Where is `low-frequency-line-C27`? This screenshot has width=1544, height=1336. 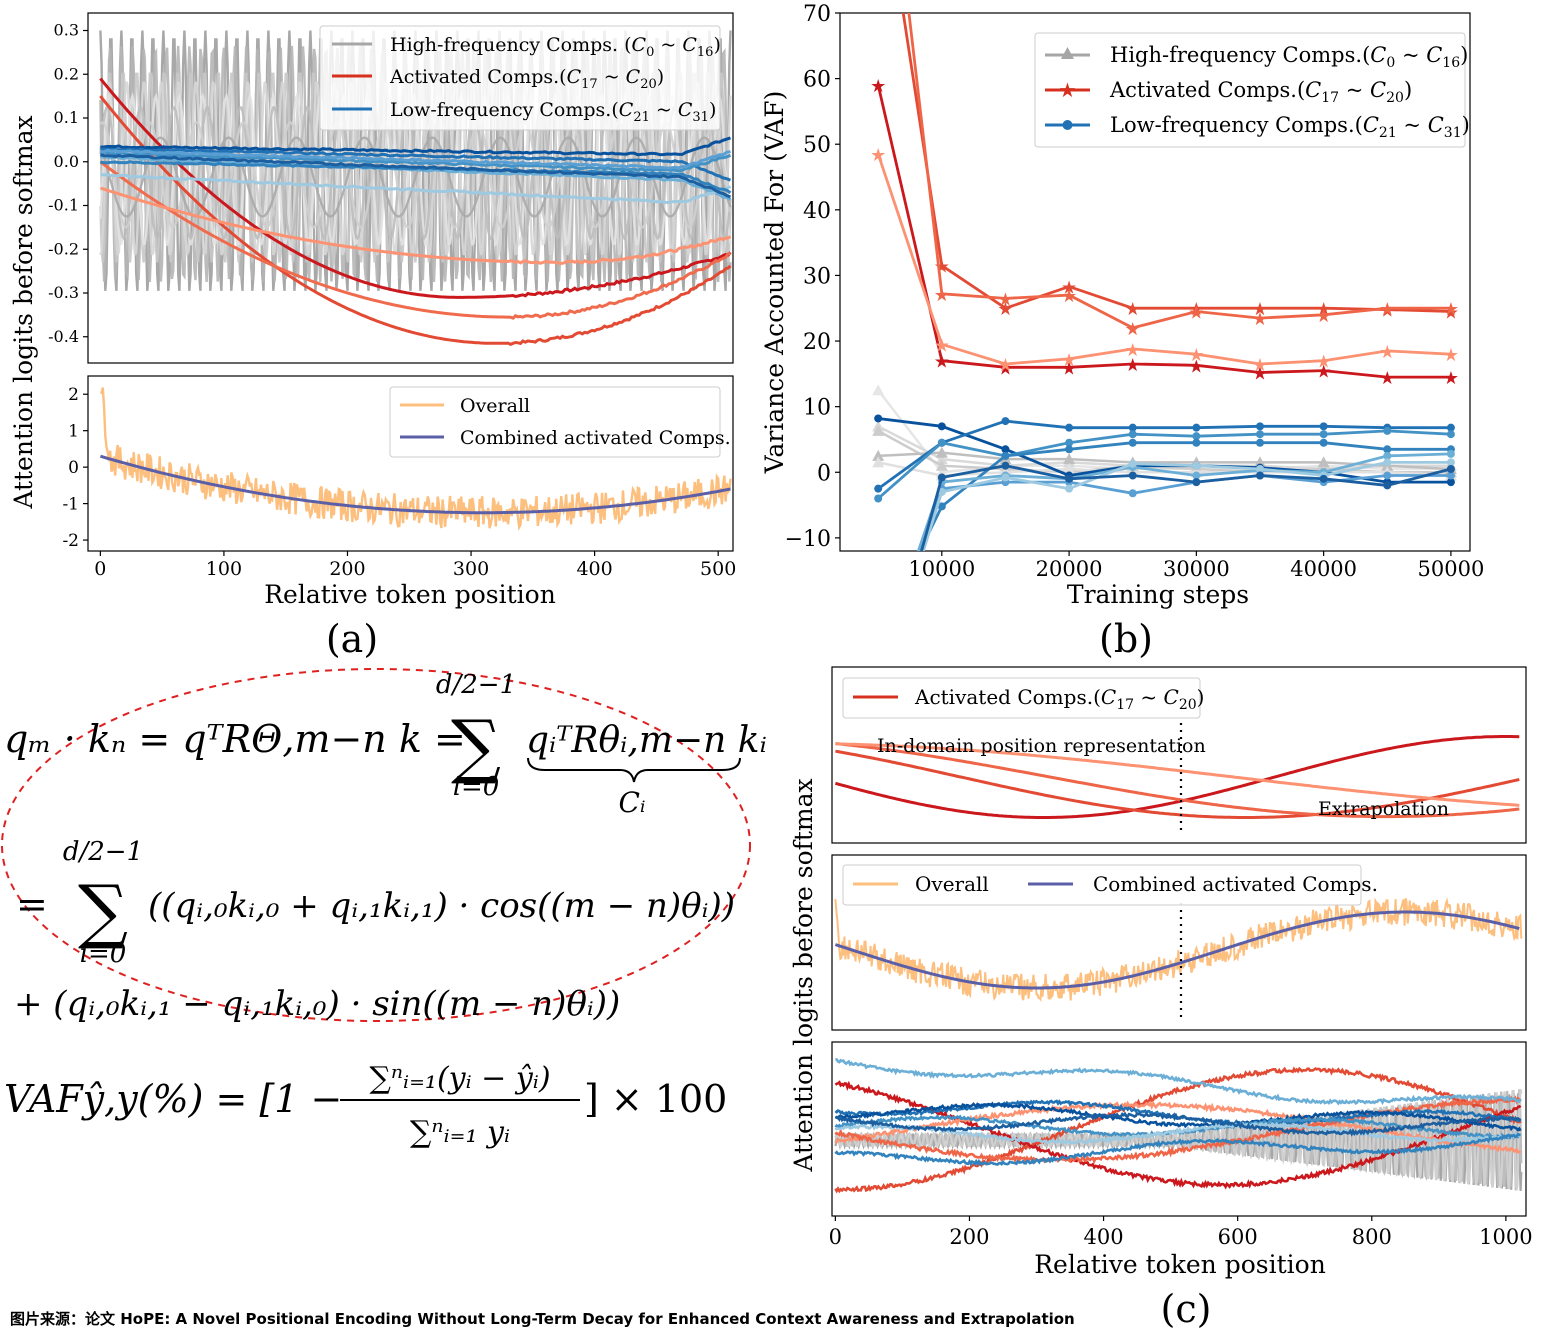
low-frequency-line-C27 is located at coordinates (1186, 506).